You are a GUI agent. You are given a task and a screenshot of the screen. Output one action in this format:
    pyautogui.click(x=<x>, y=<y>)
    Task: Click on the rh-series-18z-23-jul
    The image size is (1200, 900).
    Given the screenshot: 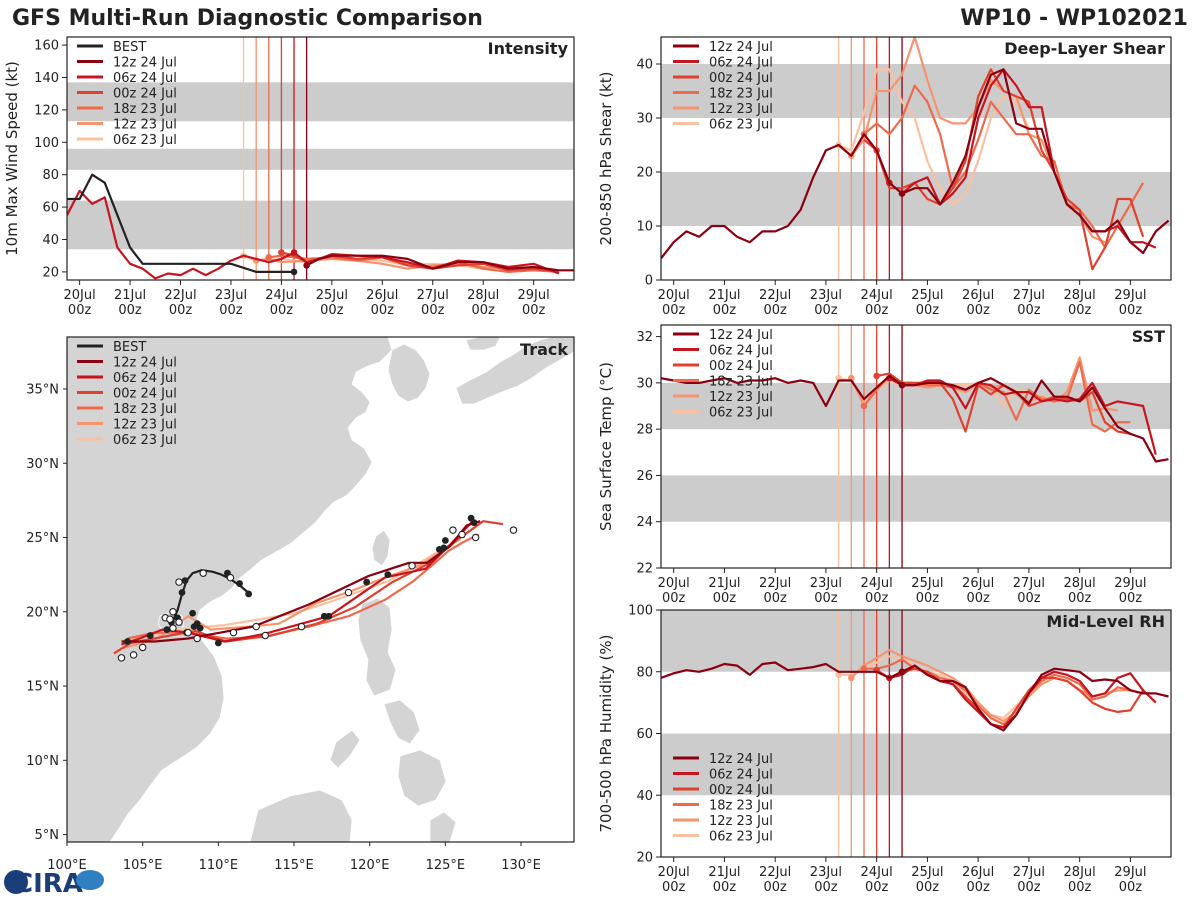 What is the action you would take?
    pyautogui.click(x=1004, y=692)
    